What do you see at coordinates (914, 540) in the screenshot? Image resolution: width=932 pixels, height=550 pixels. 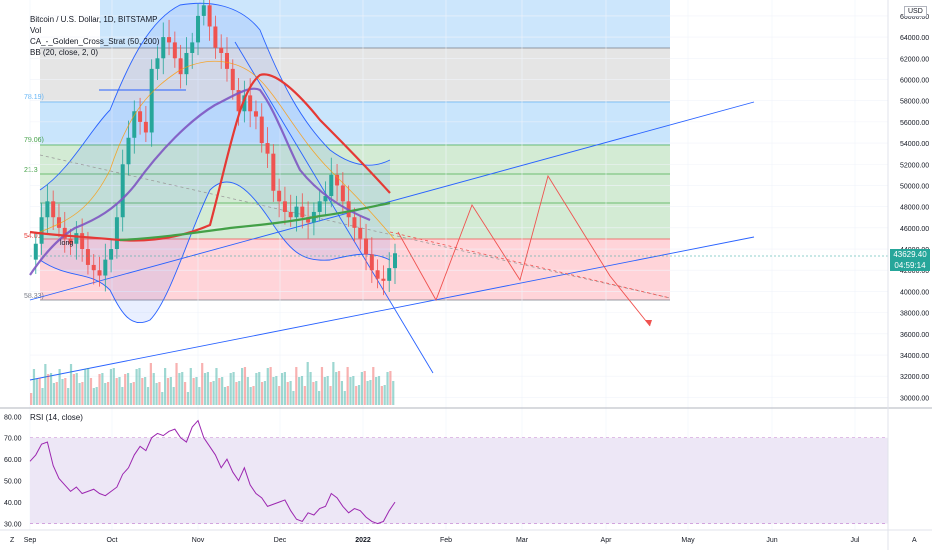 I see `auto-scale-button: A` at bounding box center [914, 540].